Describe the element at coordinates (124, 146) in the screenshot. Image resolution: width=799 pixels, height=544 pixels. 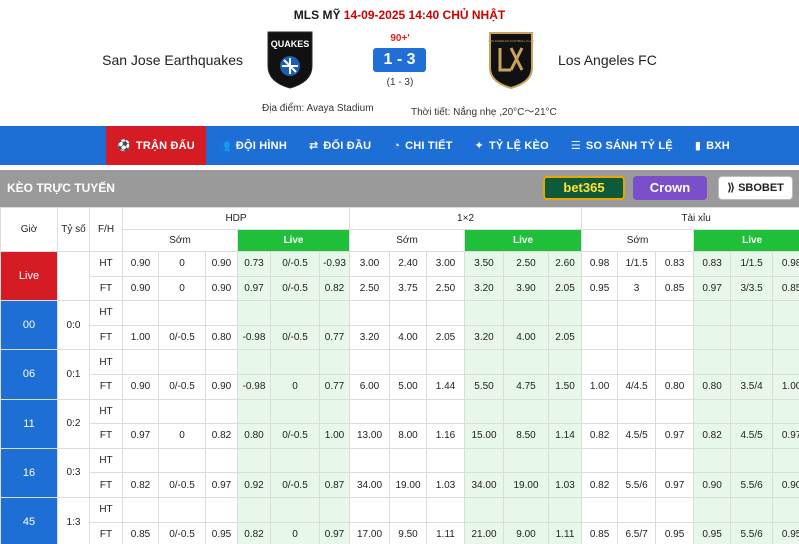
I see `soccer-ball-icon: ⚽` at that location.